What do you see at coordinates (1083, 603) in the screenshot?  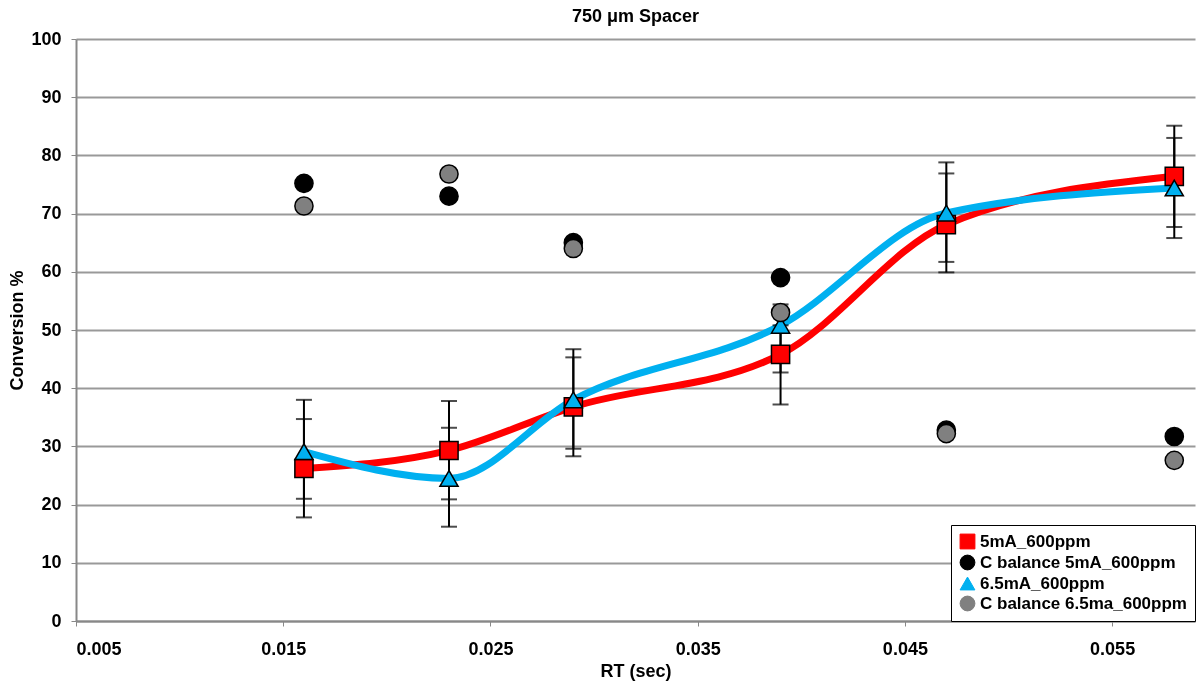 I see `legend-label: C balance 6.5ma_600ppm` at bounding box center [1083, 603].